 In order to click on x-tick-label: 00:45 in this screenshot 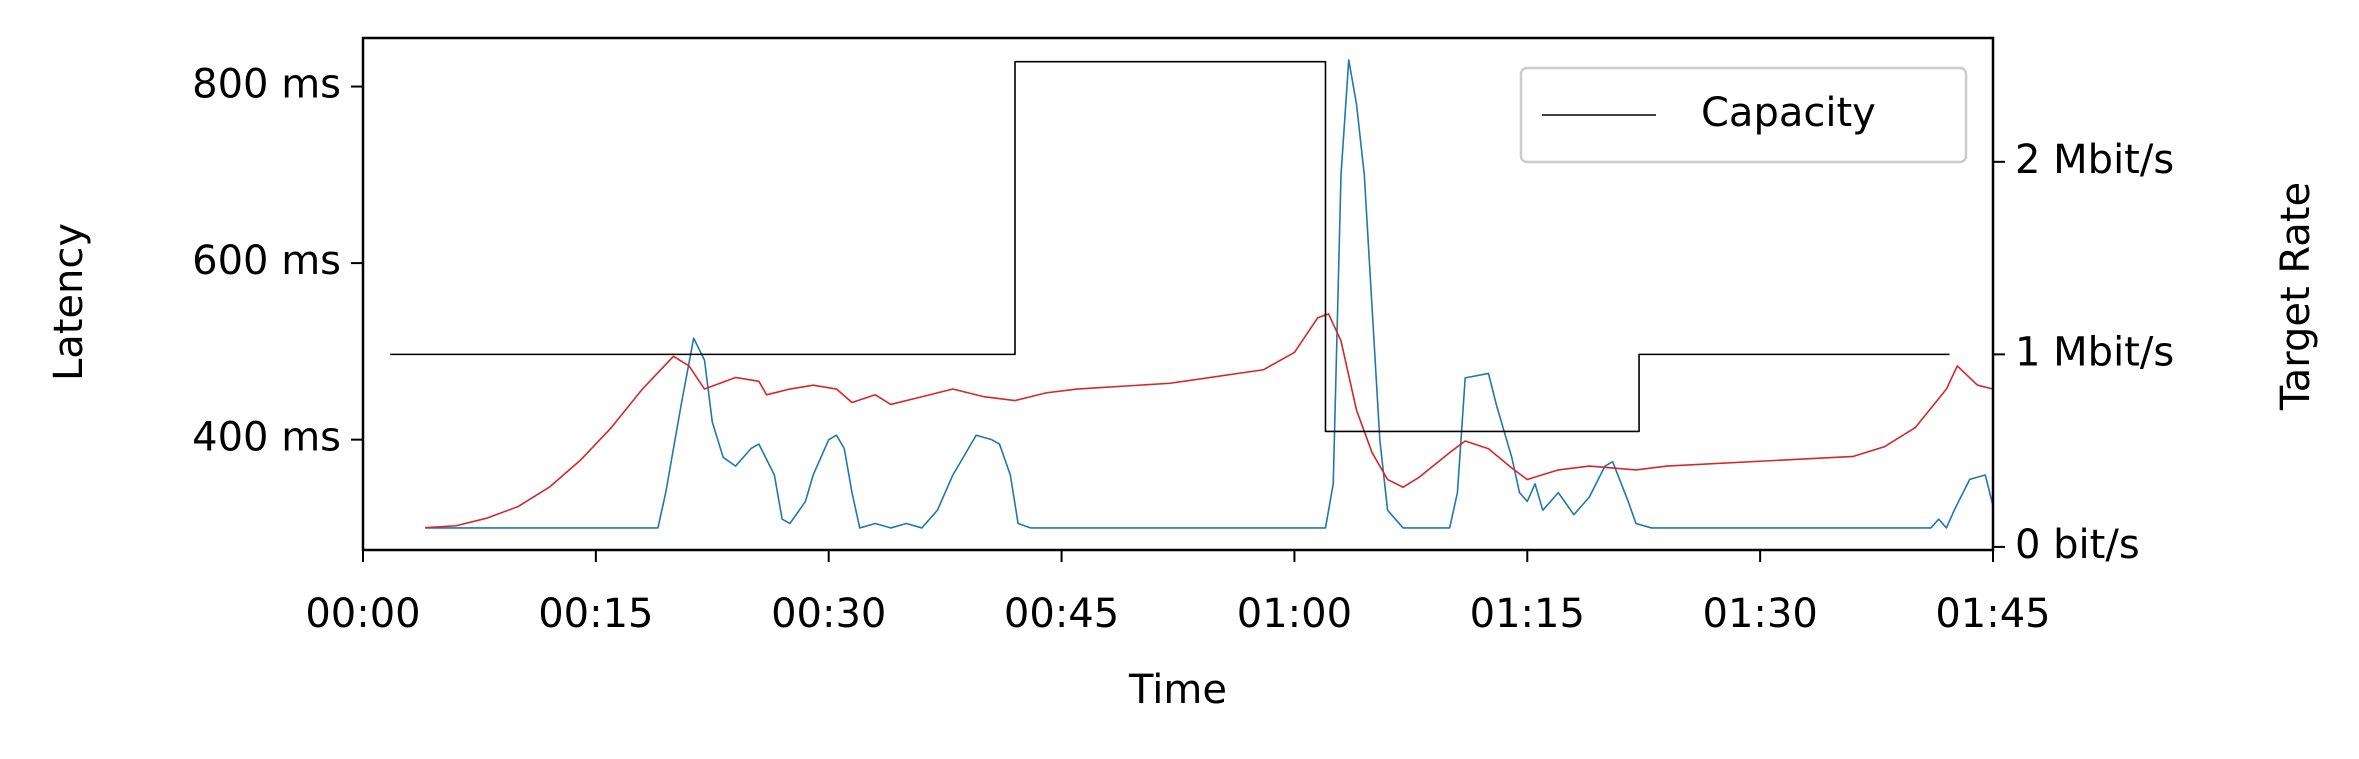, I will do `click(1061, 614)`.